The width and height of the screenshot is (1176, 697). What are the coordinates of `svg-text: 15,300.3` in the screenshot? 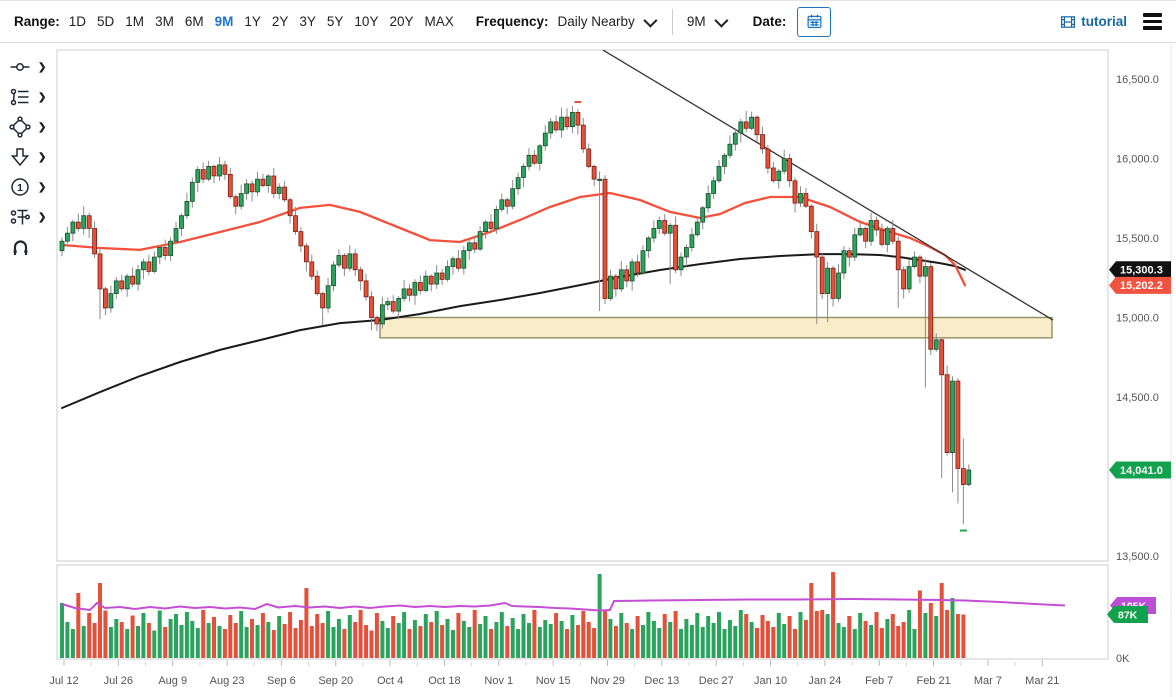 It's located at (1141, 271).